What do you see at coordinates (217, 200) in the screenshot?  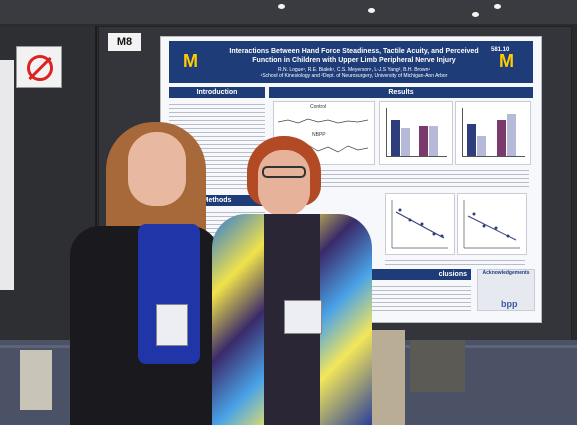 I see `section-methods: Methods` at bounding box center [217, 200].